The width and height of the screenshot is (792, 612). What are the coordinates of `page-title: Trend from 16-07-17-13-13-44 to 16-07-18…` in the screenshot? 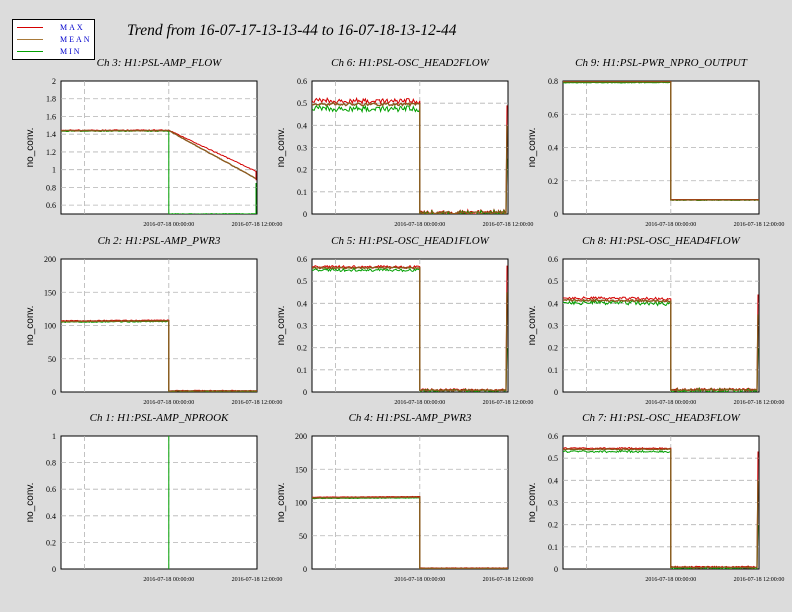 It's located at (292, 30).